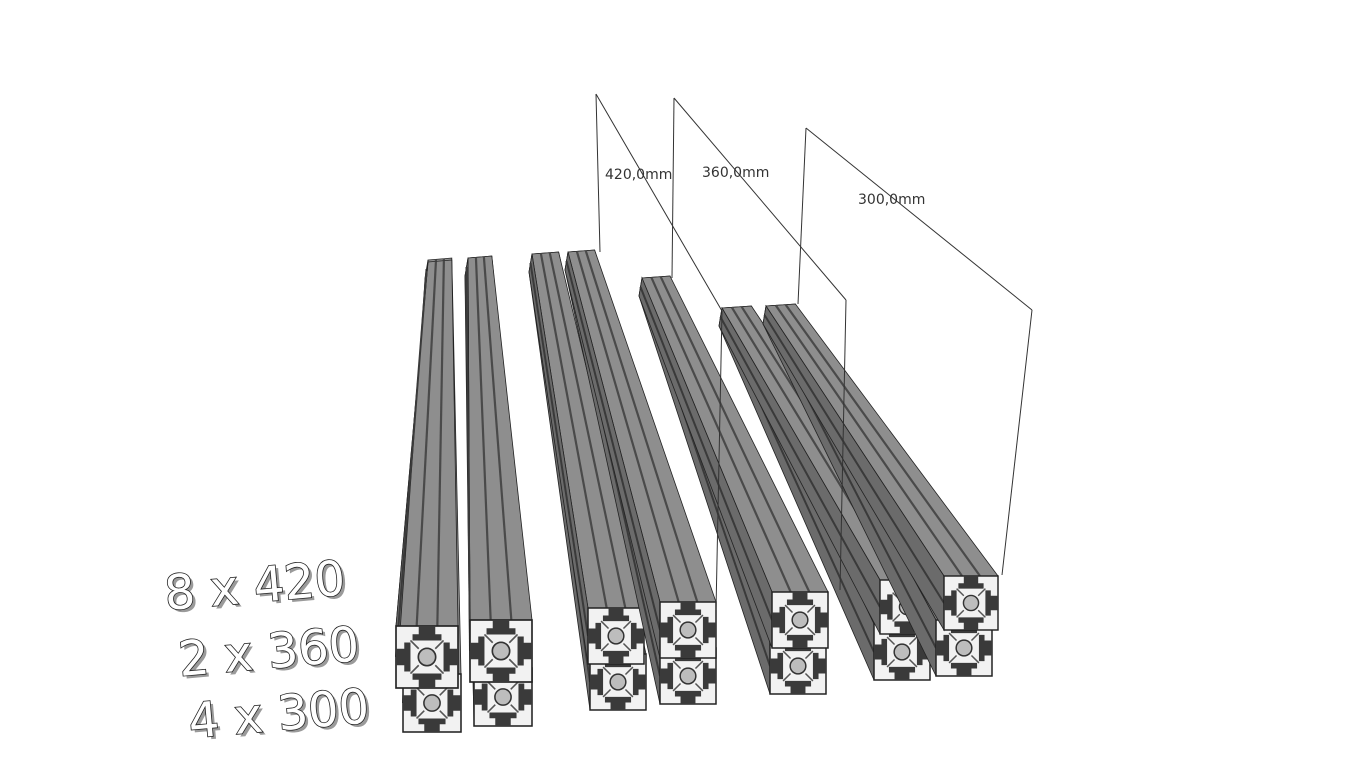 This screenshot has height=781, width=1360. I want to click on dimension-label-300: 300,0mm, so click(891, 200).